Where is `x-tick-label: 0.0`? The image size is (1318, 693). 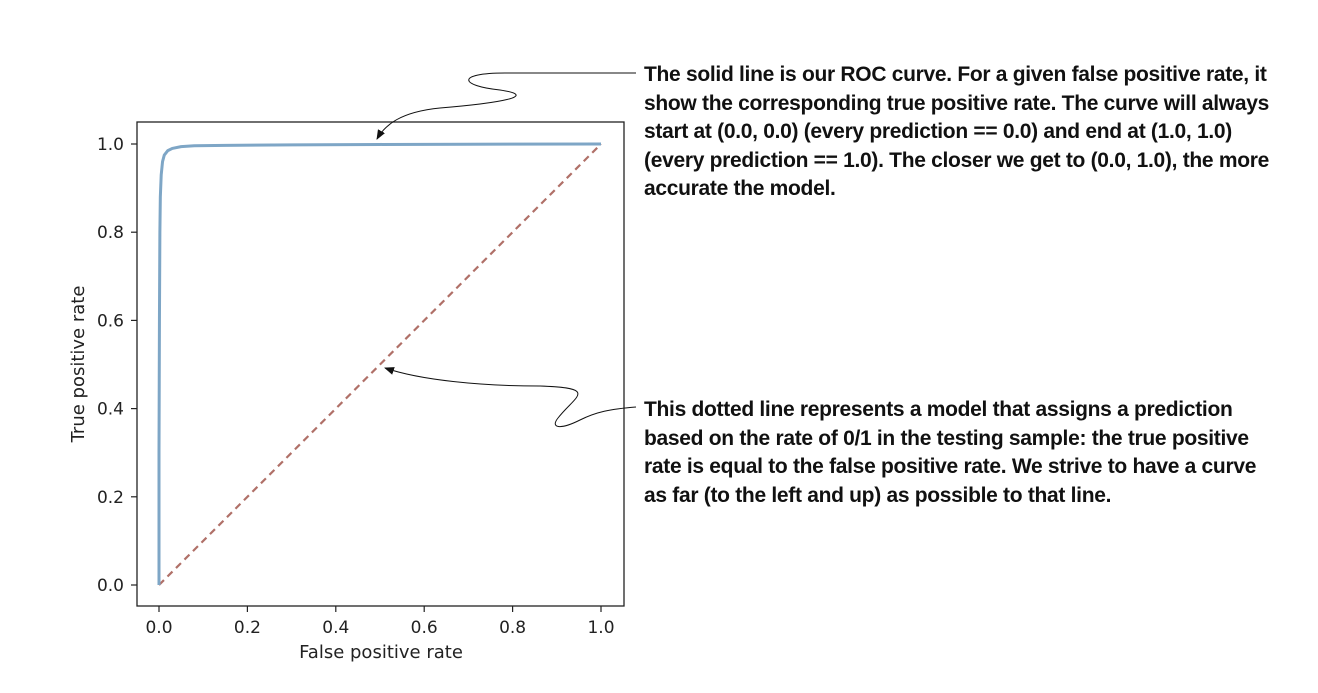 x-tick-label: 0.0 is located at coordinates (158, 628).